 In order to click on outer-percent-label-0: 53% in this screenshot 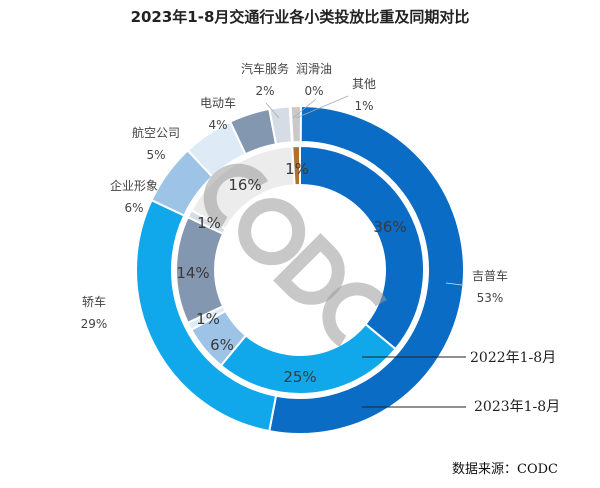, I will do `click(490, 298)`.